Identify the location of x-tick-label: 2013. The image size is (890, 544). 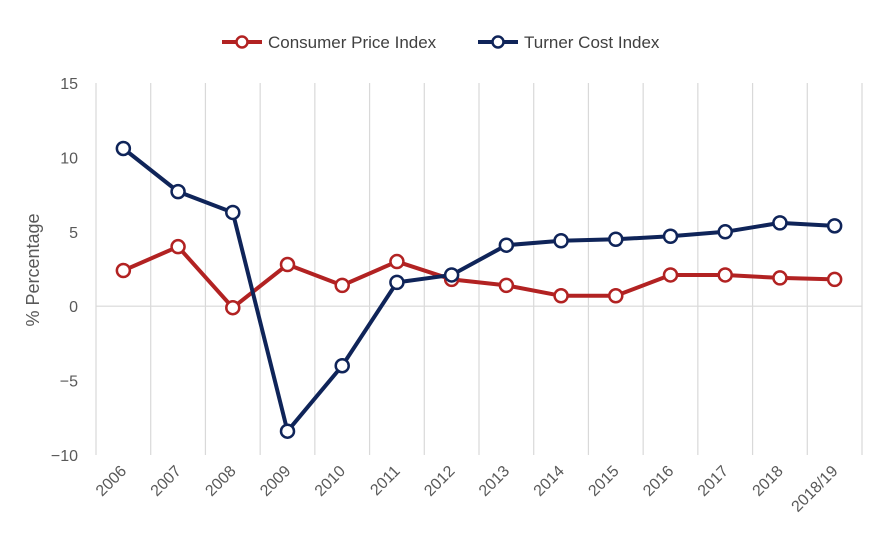
(494, 481).